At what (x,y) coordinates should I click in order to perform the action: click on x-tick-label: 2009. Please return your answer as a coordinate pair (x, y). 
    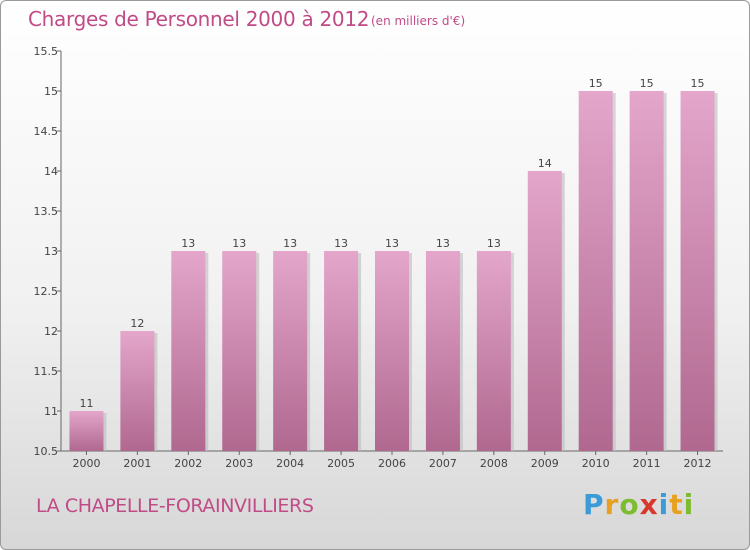
    Looking at the image, I should click on (545, 463).